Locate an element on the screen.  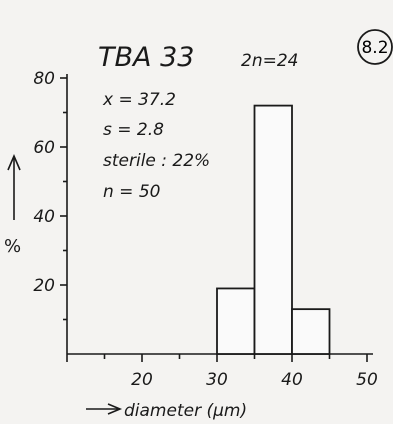
stat-sterile: sterile : 22% is located at coordinates (156, 161).